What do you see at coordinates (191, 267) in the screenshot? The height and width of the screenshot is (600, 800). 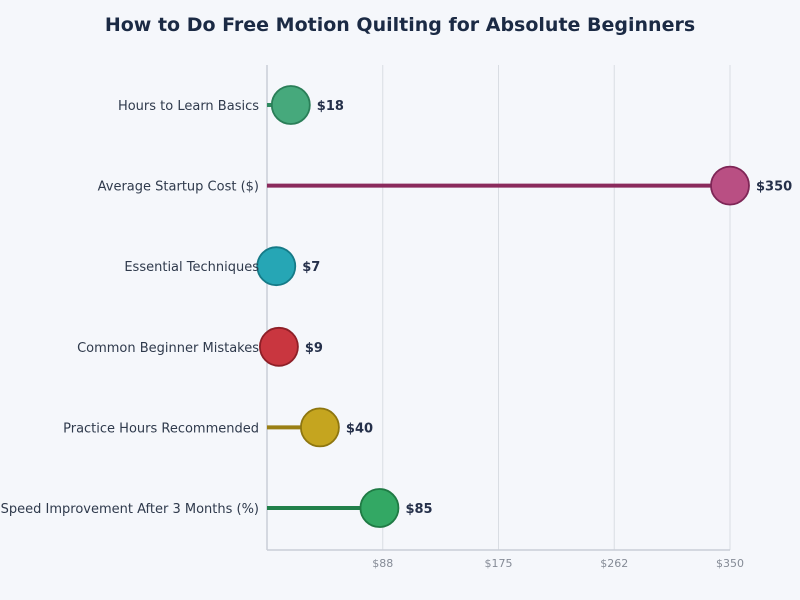 I see `category-label: Essential Techniques` at bounding box center [191, 267].